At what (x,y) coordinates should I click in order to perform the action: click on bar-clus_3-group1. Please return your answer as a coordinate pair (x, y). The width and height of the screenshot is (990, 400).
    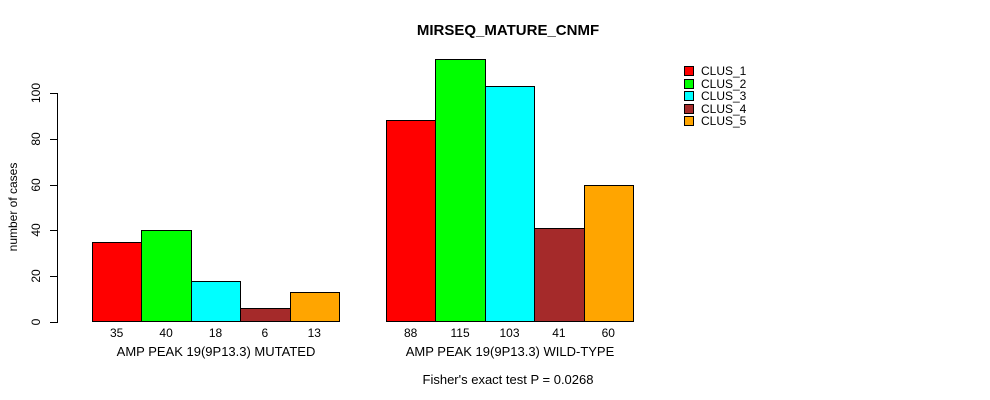
    Looking at the image, I should click on (216, 301).